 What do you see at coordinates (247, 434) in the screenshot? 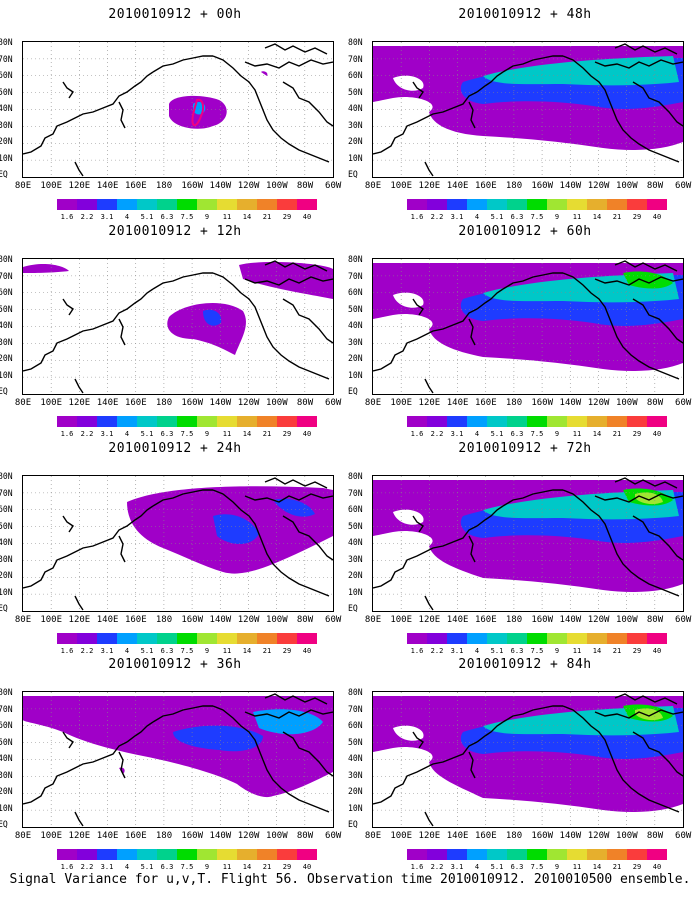
I see `colorbar-label: 14` at bounding box center [247, 434].